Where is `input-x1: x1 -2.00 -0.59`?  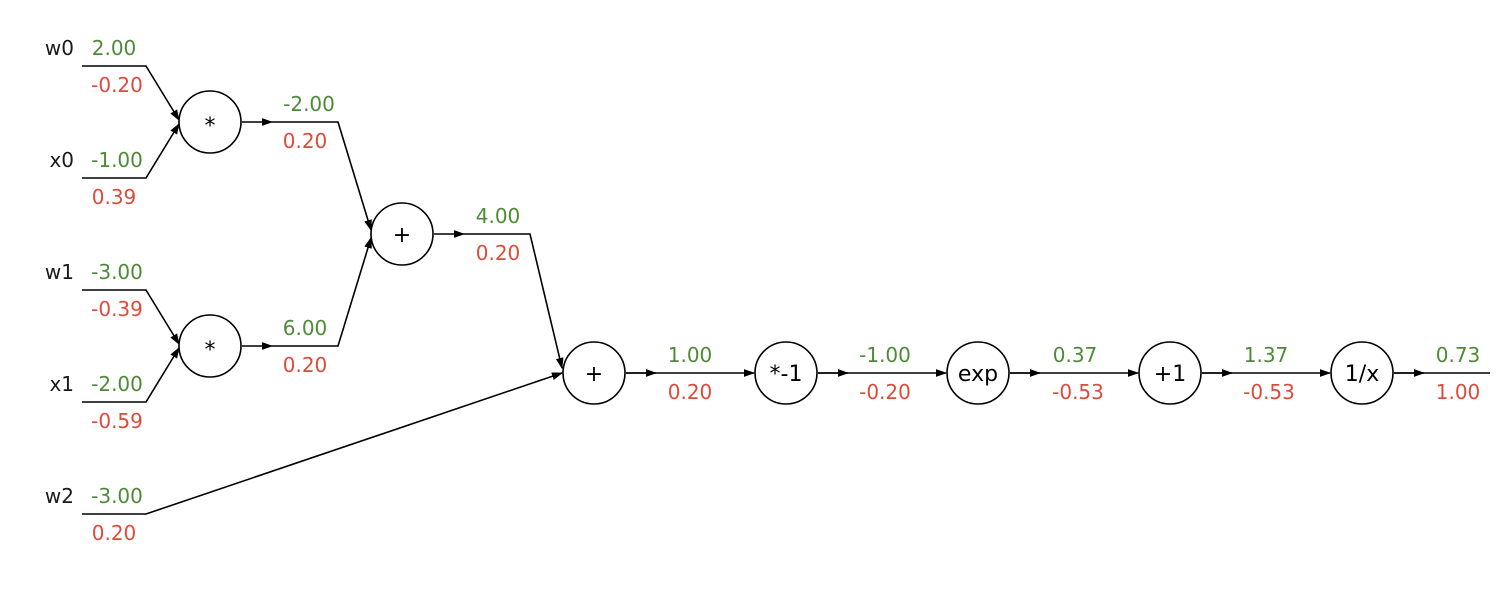
input-x1: x1 -2.00 -0.59 is located at coordinates (95, 402).